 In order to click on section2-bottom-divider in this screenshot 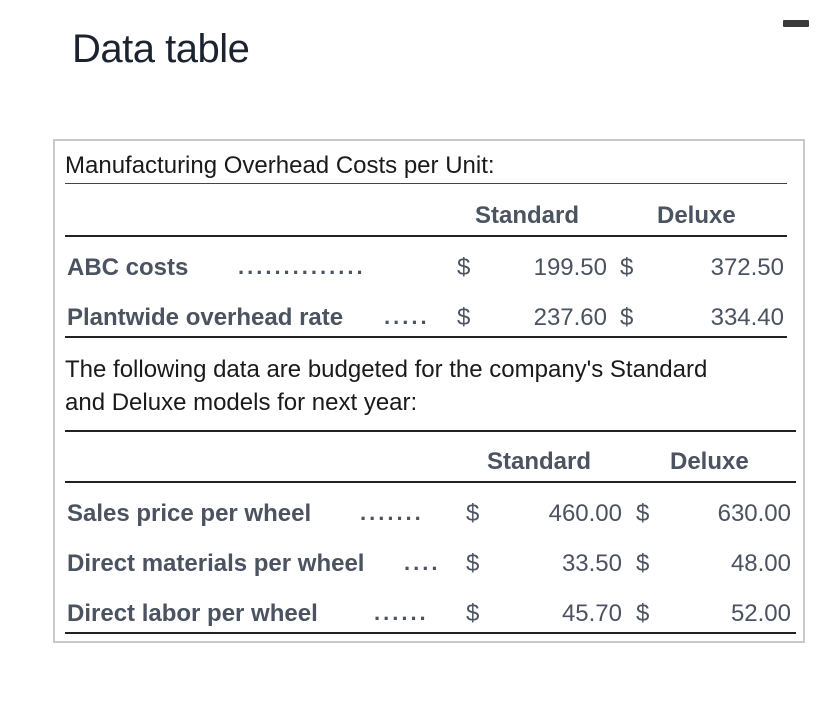, I will do `click(430, 633)`.